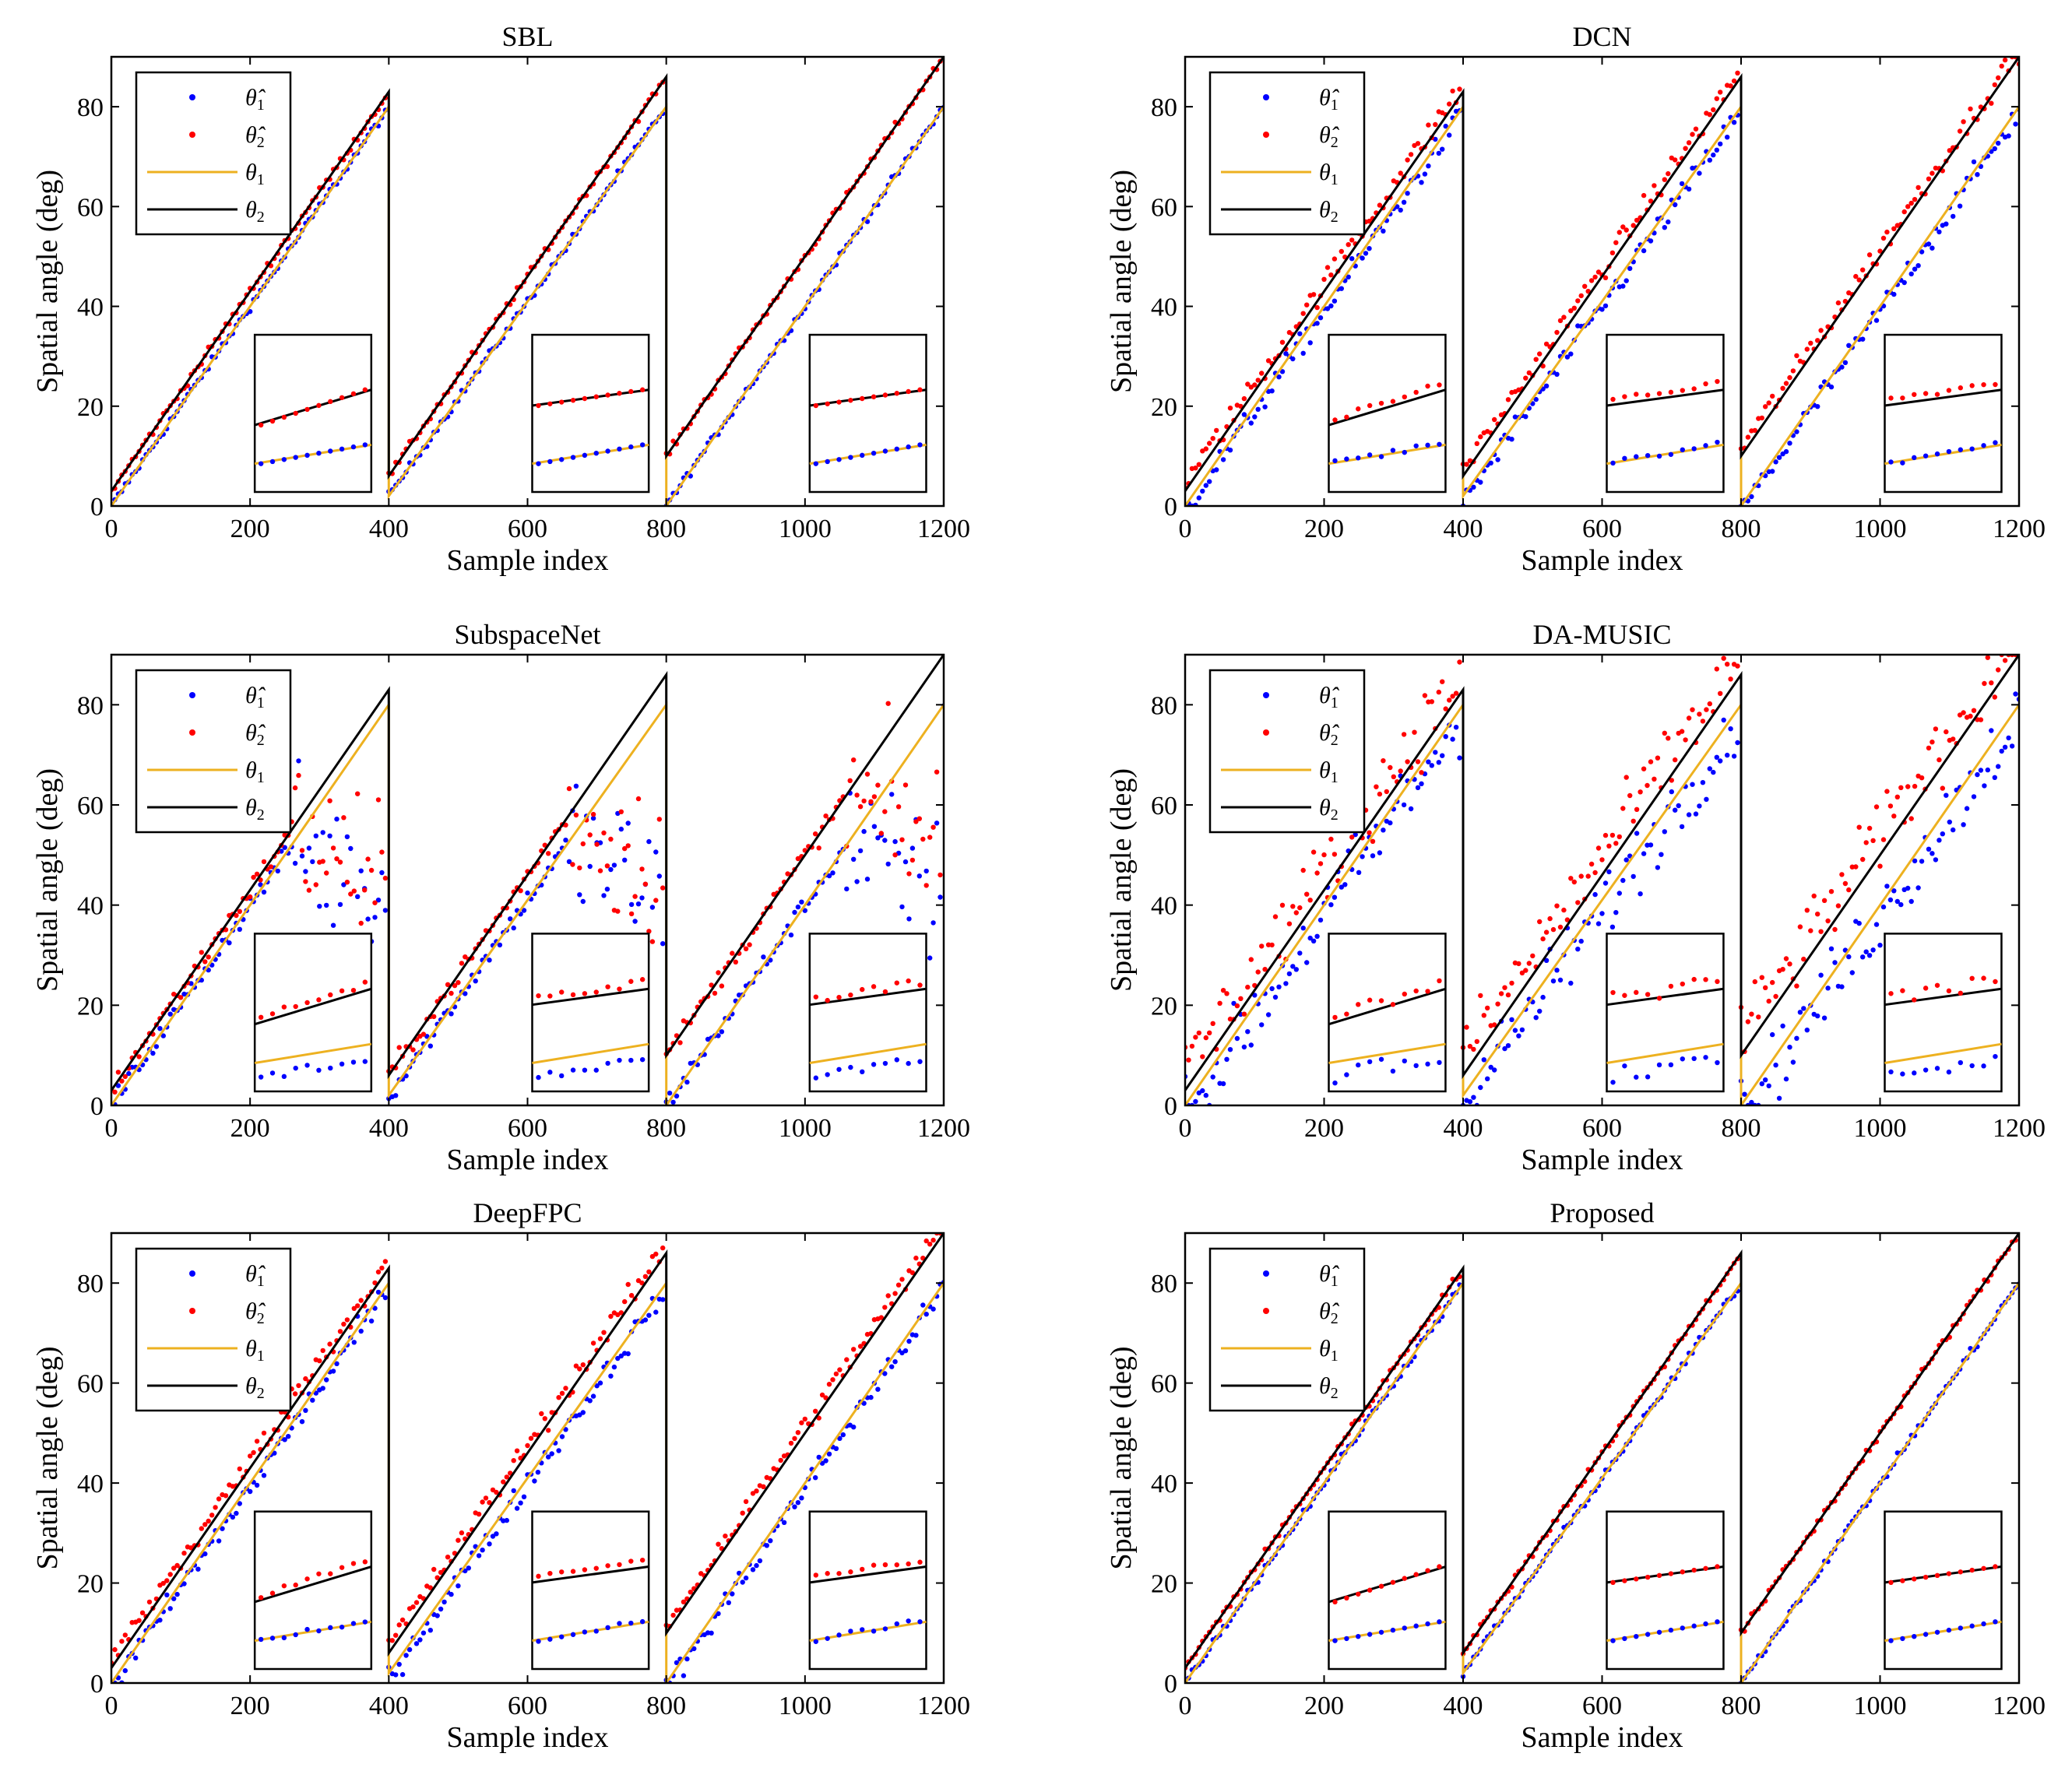 This screenshot has width=2072, height=1785. I want to click on legend-marker, so click(192, 732).